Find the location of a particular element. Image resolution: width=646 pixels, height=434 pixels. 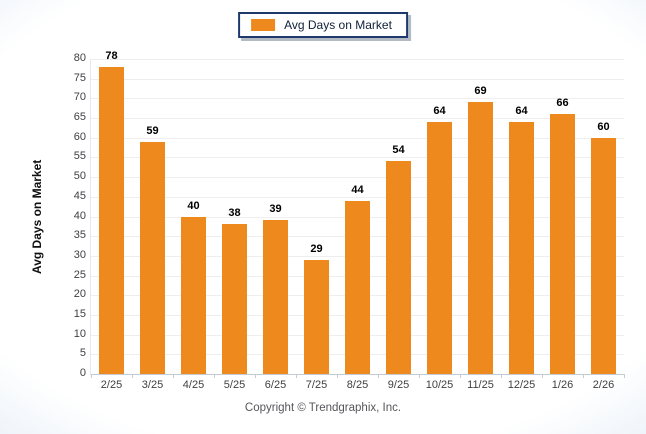

y-tick-label: 65 is located at coordinates (79, 117).